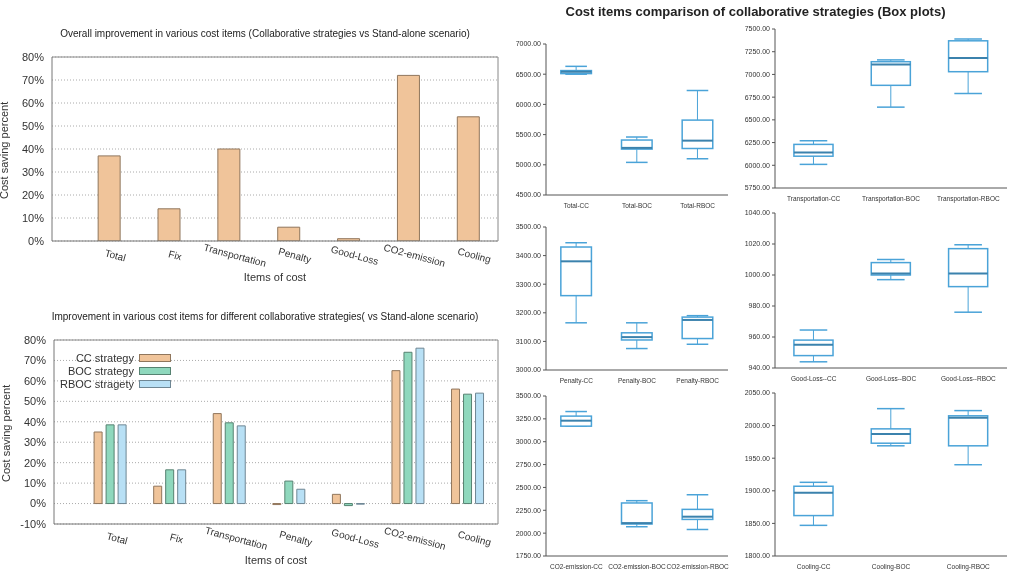  Describe the element at coordinates (104, 357) in the screenshot. I see `legend-label: CC strategy` at that location.